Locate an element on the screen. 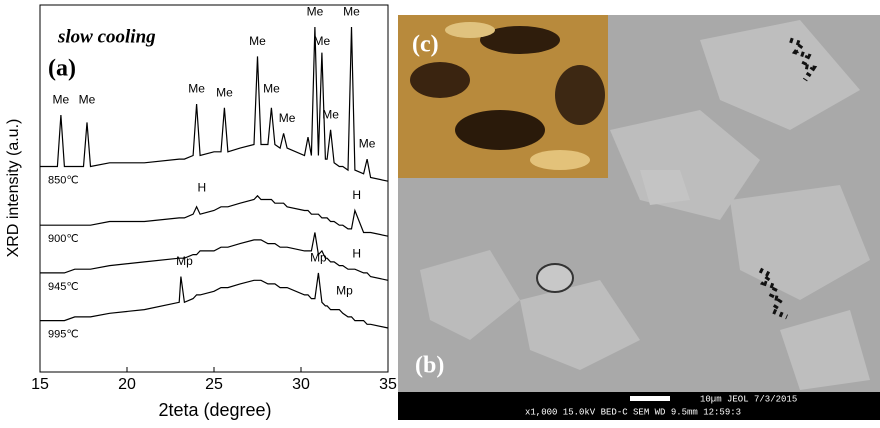 The image size is (880, 428). chart-title: slow cooling is located at coordinates (106, 36).